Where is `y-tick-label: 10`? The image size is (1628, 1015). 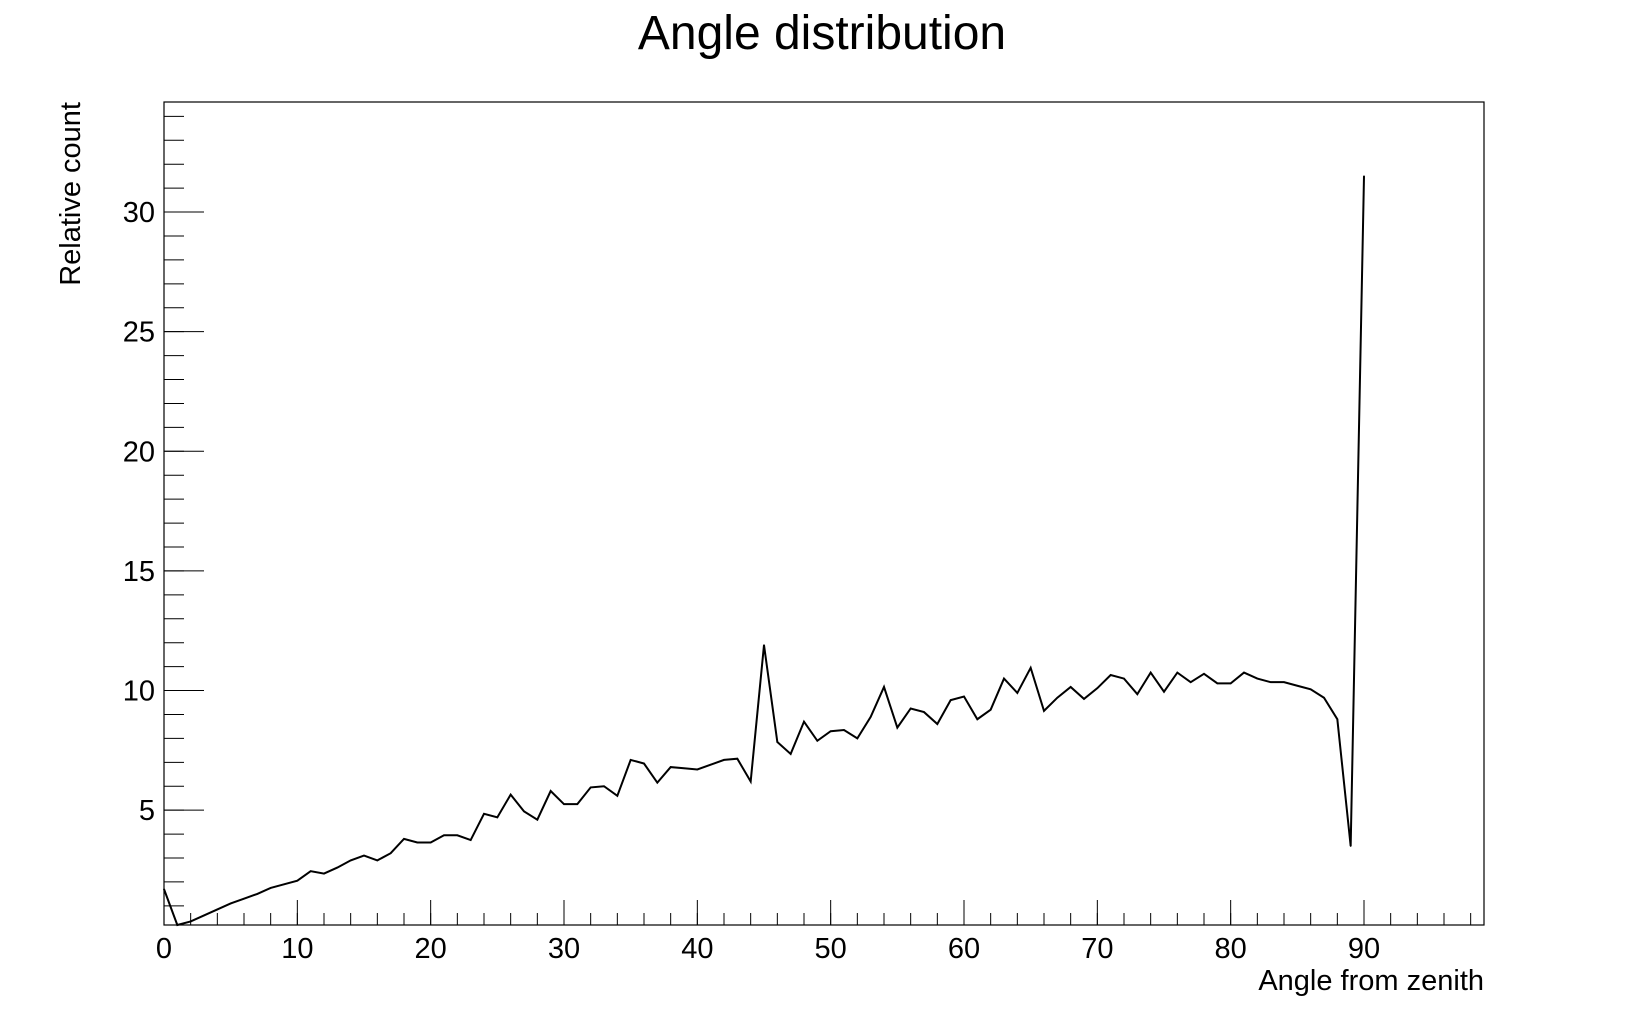
y-tick-label: 10 is located at coordinates (139, 692).